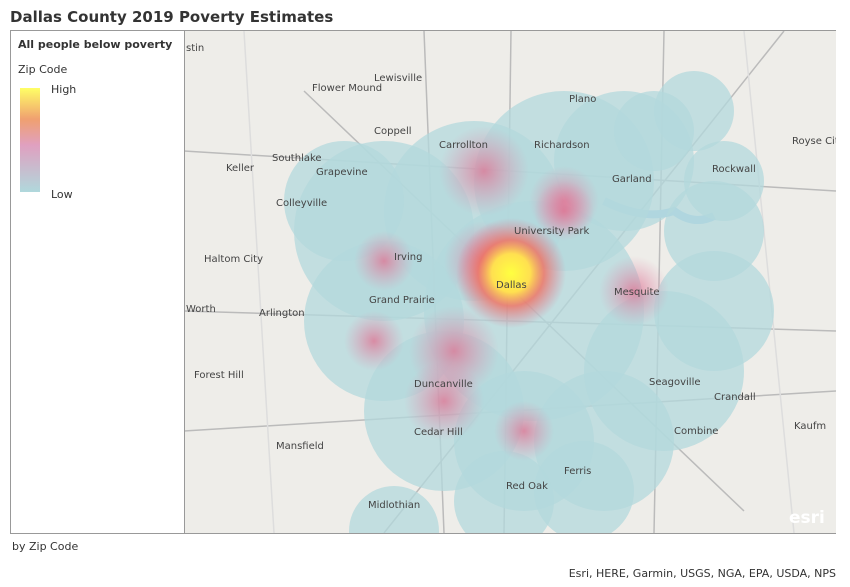 Image resolution: width=850 pixels, height=587 pixels. I want to click on place-label: Combine, so click(696, 431).